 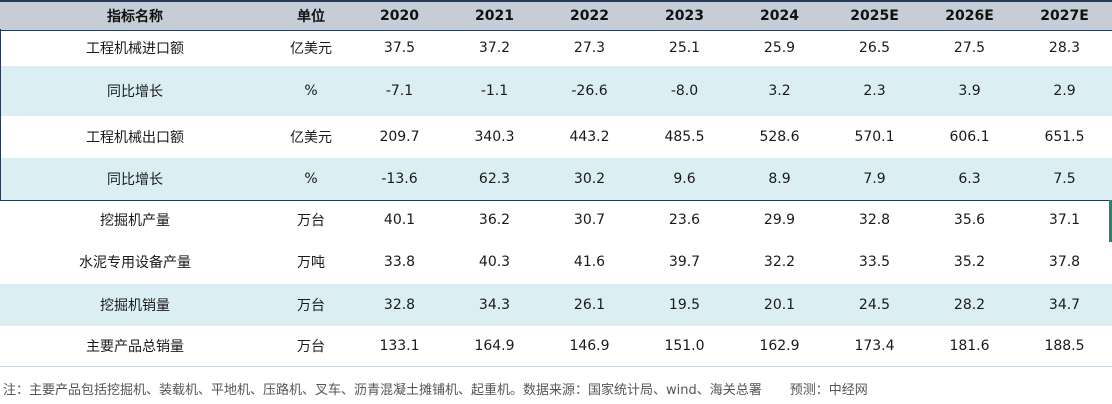 I want to click on cell-value: 146.9, so click(x=589, y=346).